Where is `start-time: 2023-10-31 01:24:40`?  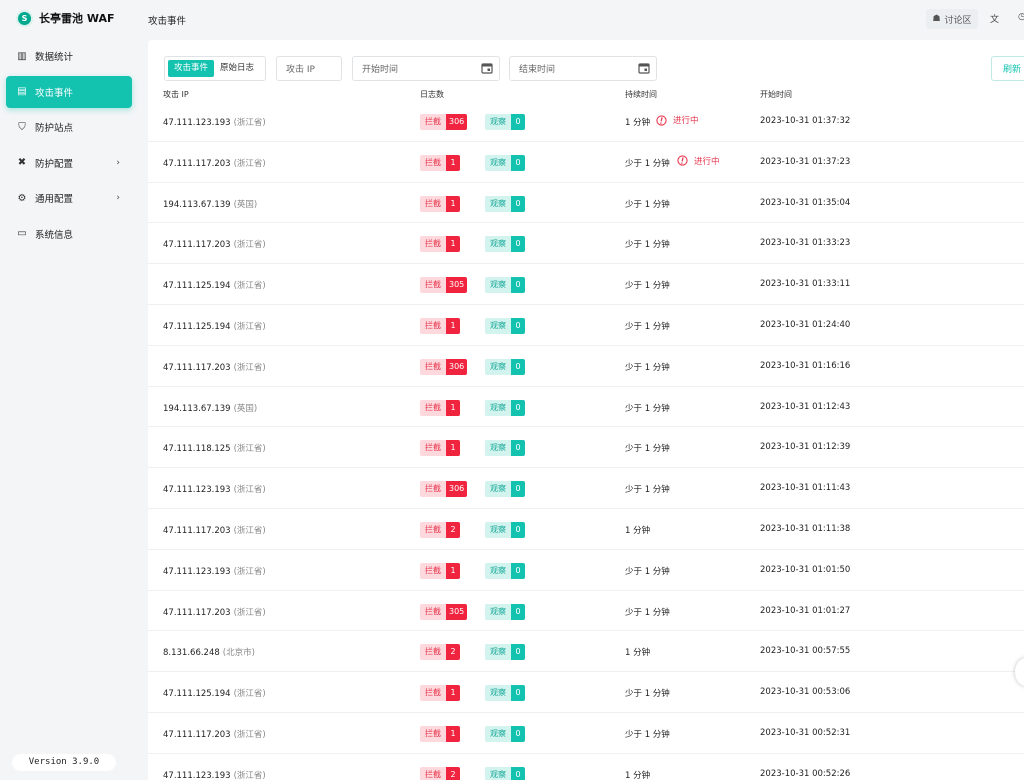 start-time: 2023-10-31 01:24:40 is located at coordinates (805, 324).